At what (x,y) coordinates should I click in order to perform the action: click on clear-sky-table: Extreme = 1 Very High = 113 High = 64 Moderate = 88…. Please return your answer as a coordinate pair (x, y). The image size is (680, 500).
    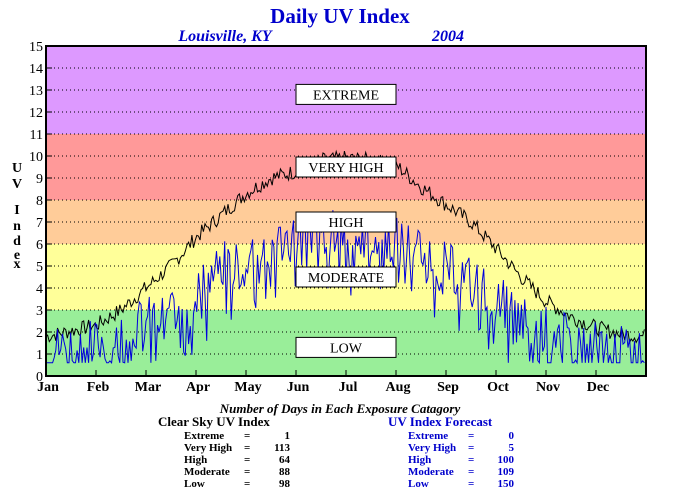
    Looking at the image, I should click on (237, 460).